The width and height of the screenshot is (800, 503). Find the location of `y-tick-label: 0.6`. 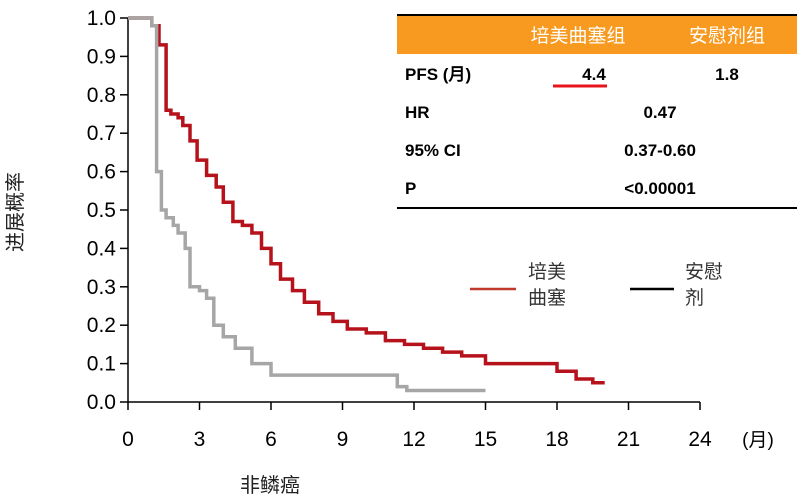

y-tick-label: 0.6 is located at coordinates (101, 172).